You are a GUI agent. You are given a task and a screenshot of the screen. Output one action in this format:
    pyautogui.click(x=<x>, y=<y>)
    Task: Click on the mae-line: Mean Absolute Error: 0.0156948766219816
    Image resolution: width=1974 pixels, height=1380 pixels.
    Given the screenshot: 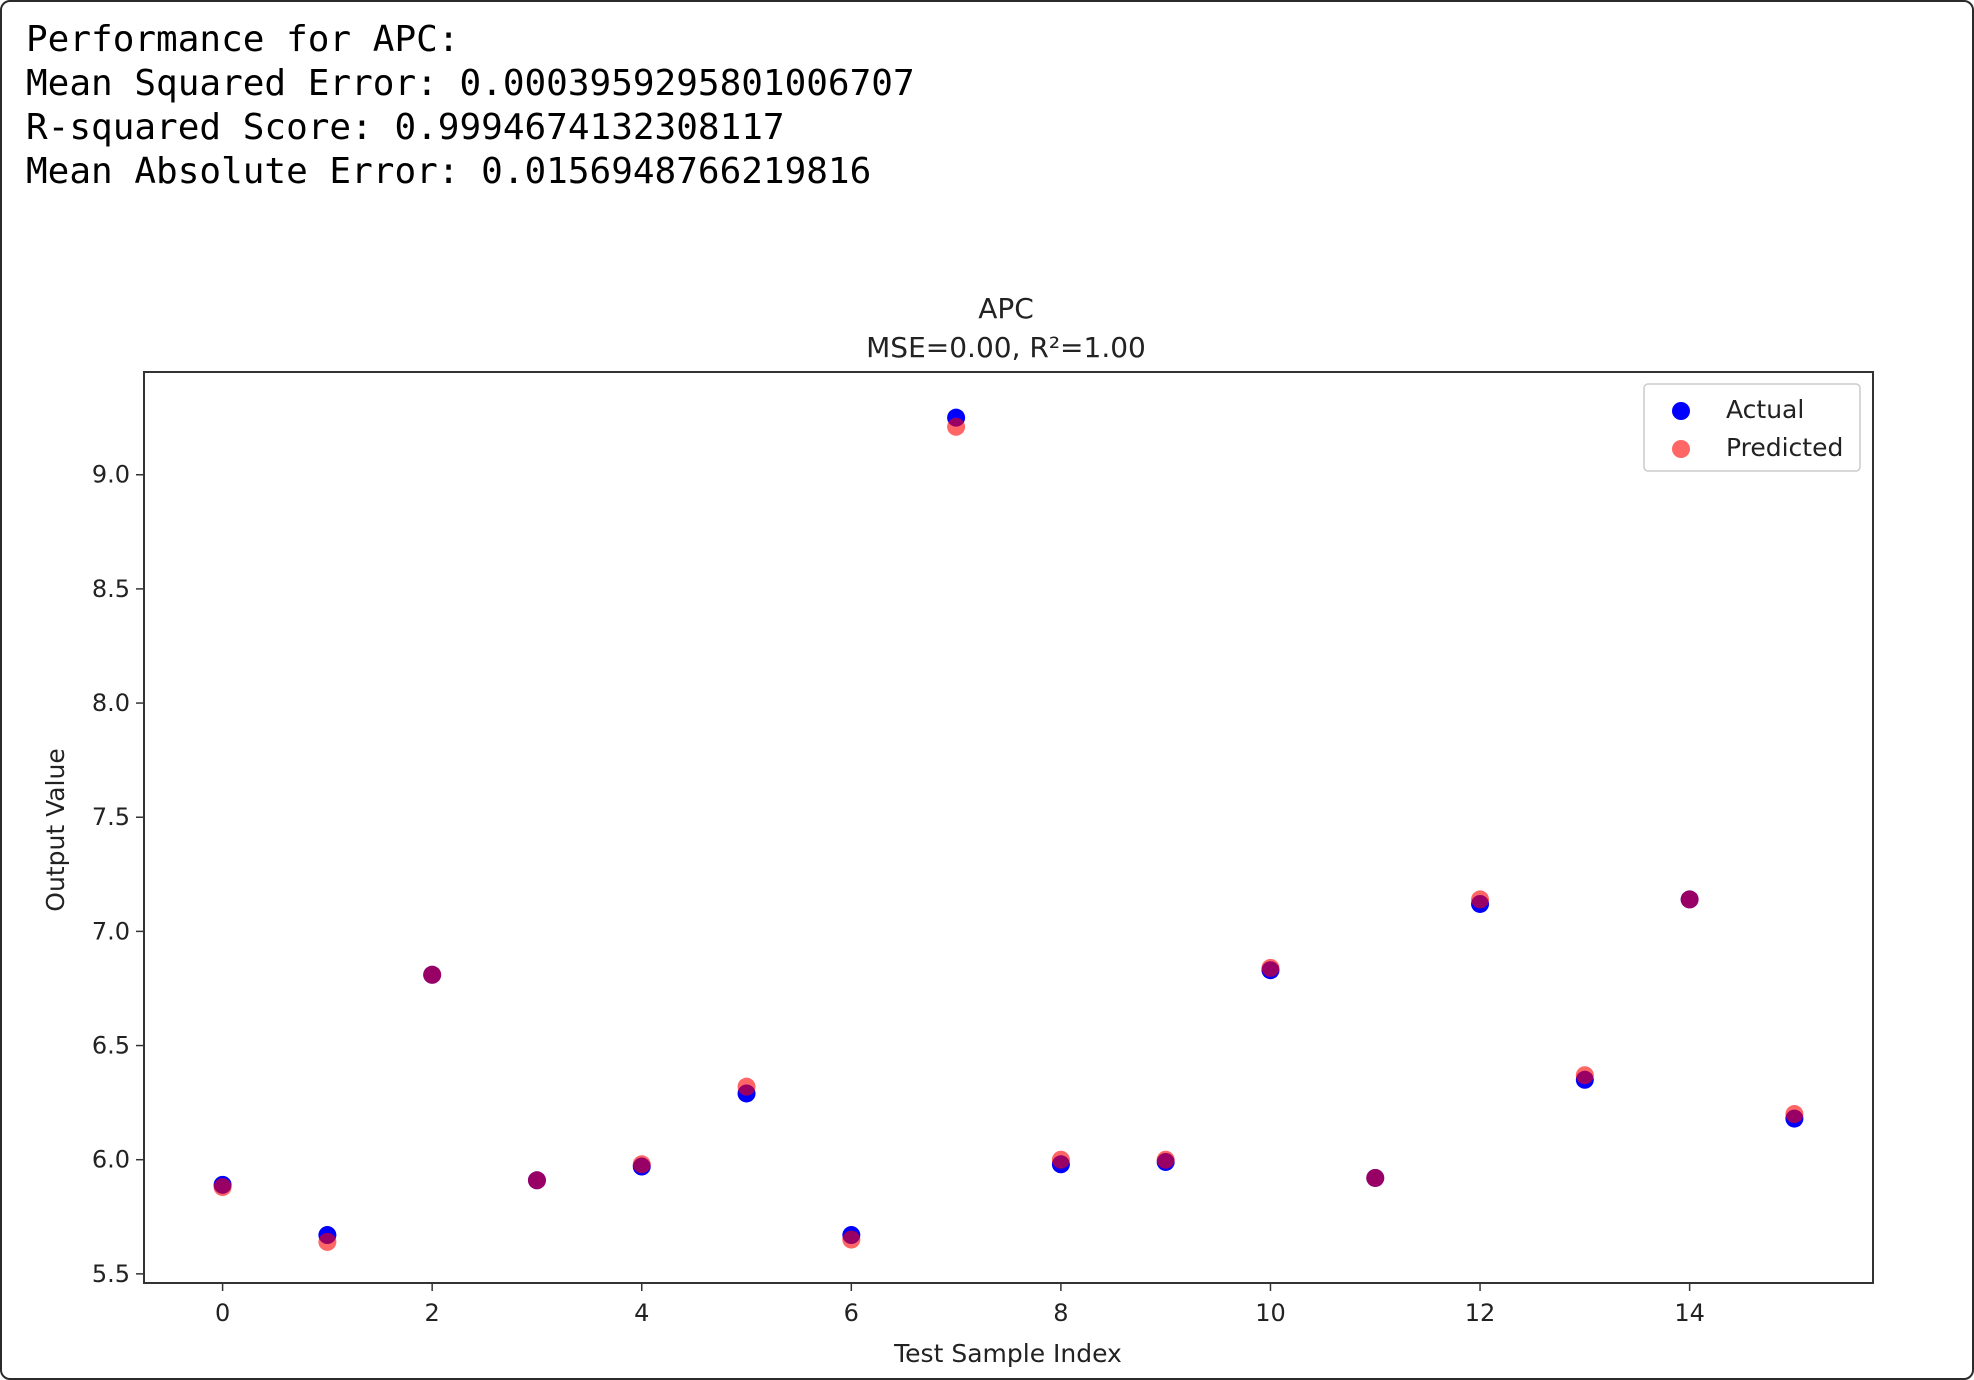 What is the action you would take?
    pyautogui.click(x=449, y=171)
    